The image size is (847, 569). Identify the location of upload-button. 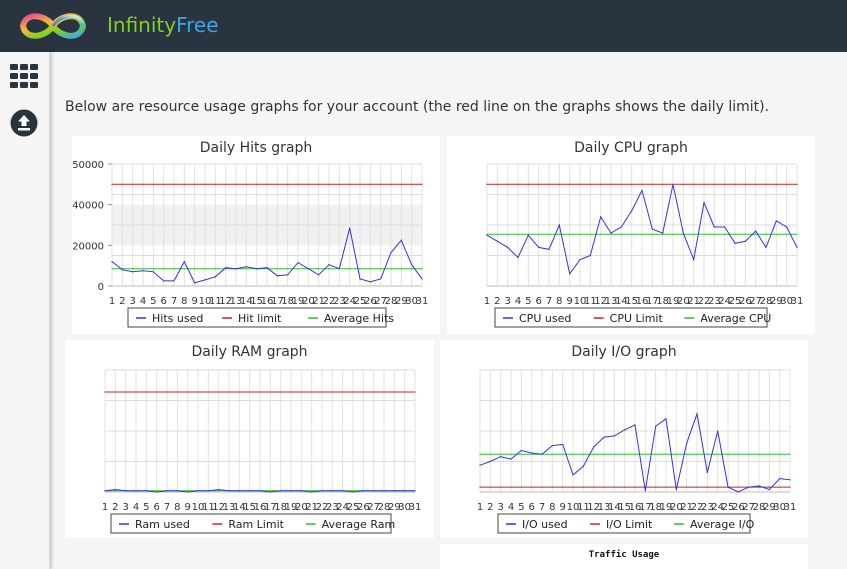
(24, 123).